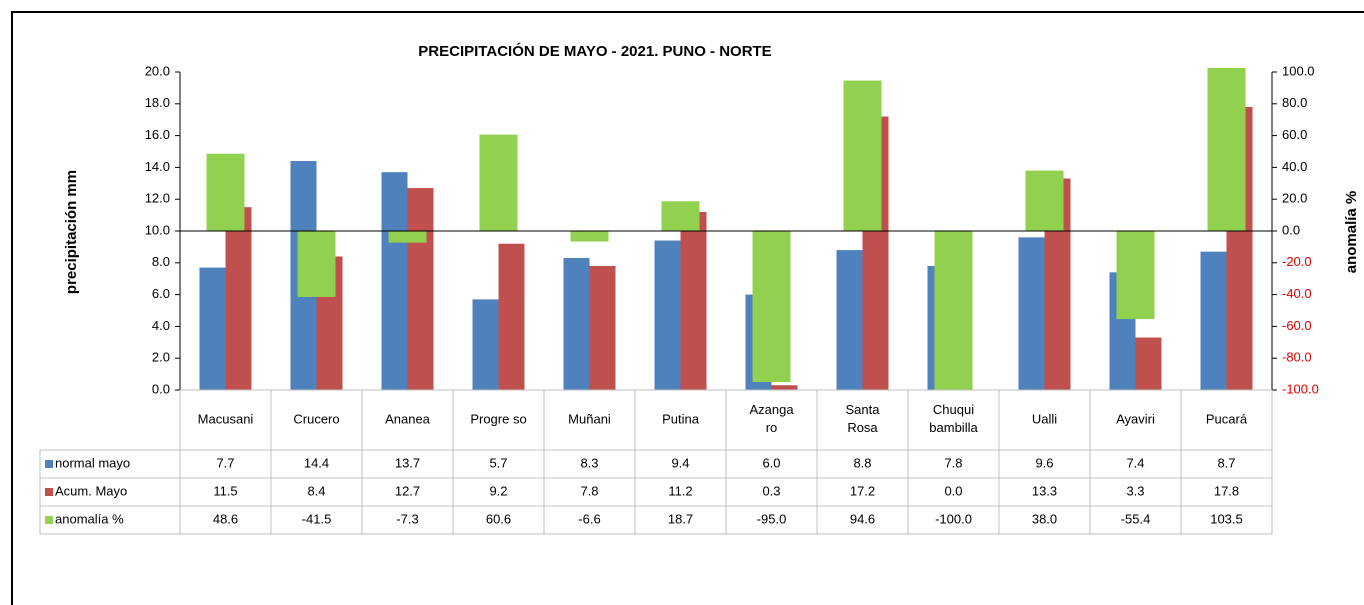 The height and width of the screenshot is (605, 1364). What do you see at coordinates (225, 462) in the screenshot?
I see `table-cell: 7.7` at bounding box center [225, 462].